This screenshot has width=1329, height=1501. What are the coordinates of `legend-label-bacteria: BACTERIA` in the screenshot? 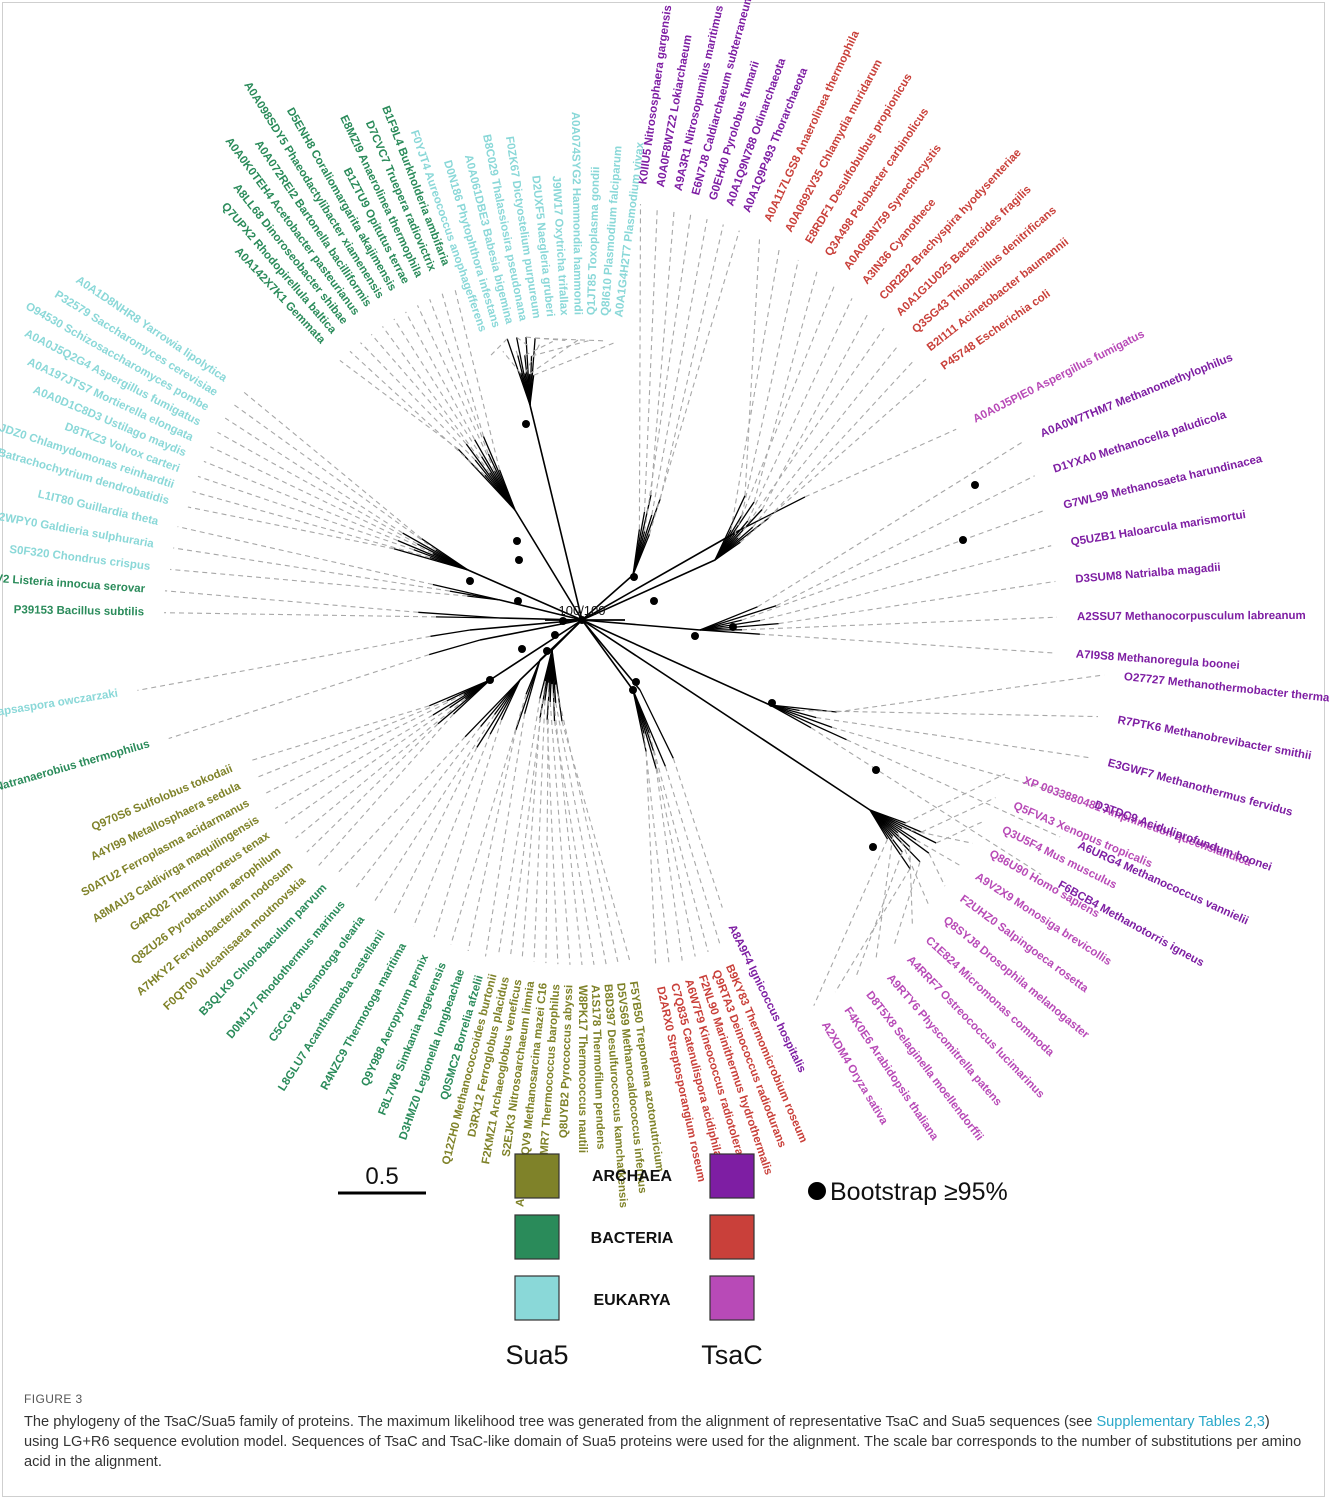 It's located at (632, 1238).